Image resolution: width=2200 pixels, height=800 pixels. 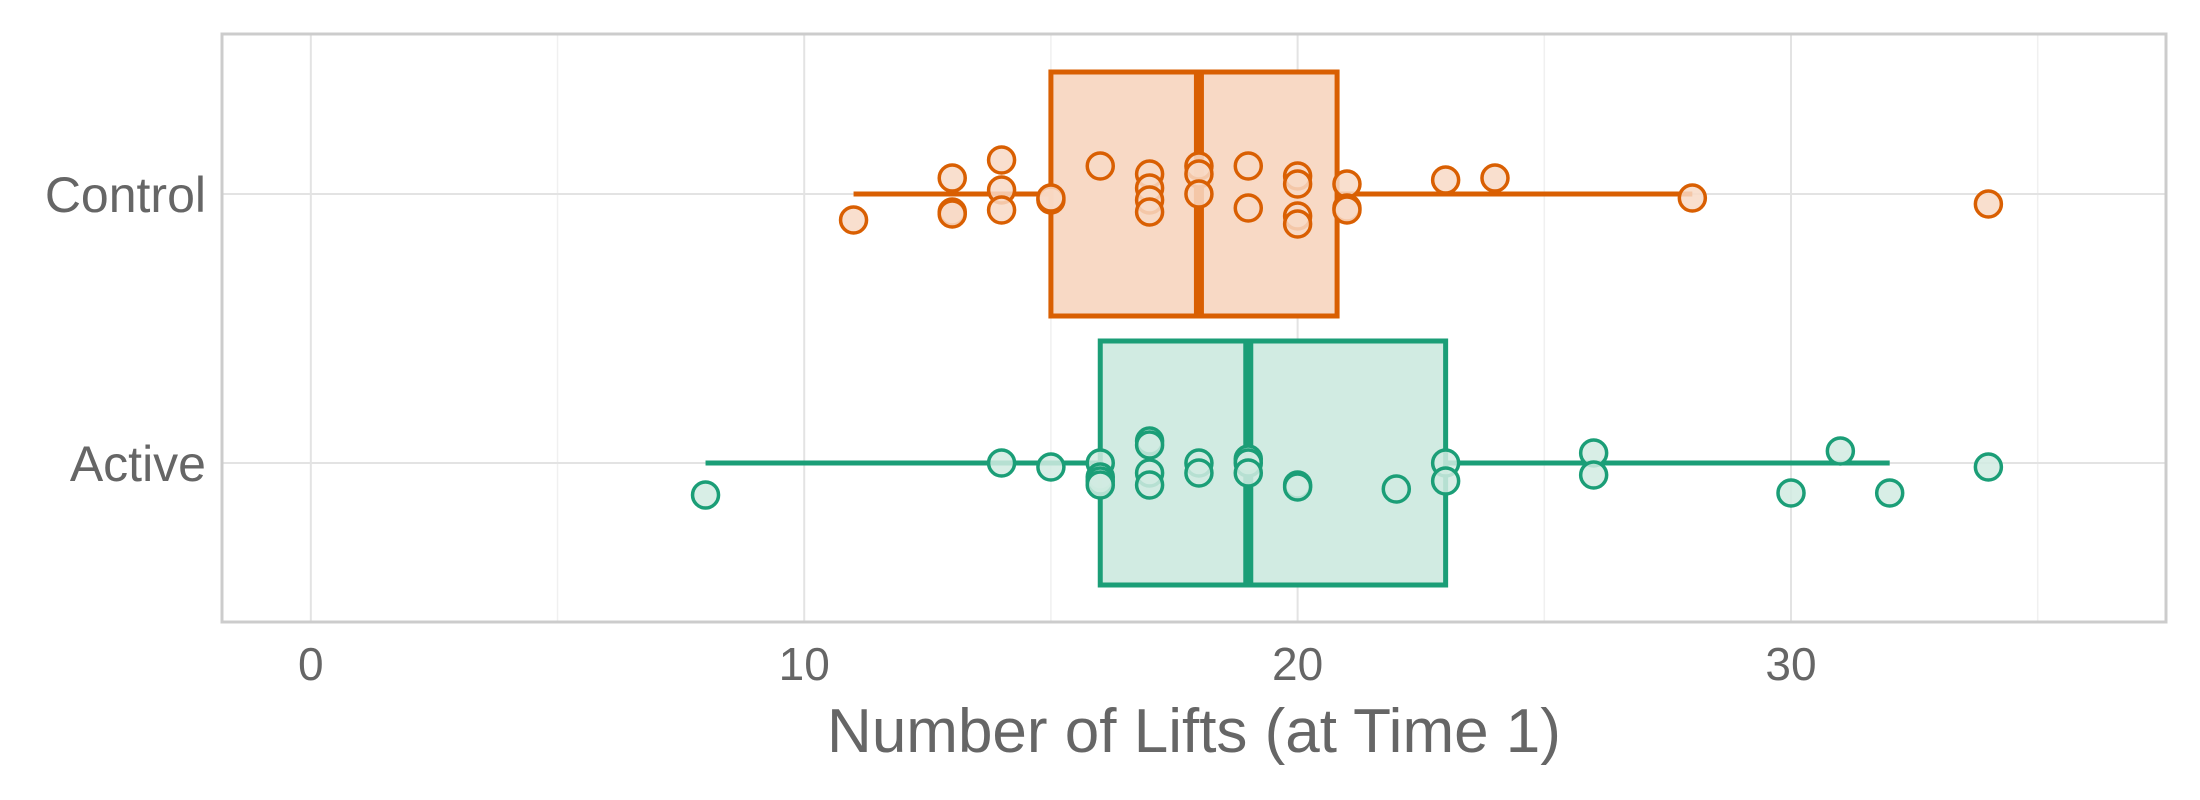 What do you see at coordinates (125, 195) in the screenshot?
I see `y-tick-label: Control` at bounding box center [125, 195].